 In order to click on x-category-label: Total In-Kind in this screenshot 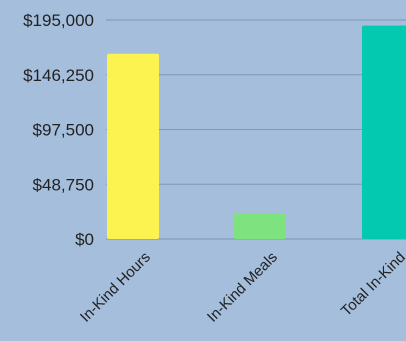, I will do `click(372, 284)`.